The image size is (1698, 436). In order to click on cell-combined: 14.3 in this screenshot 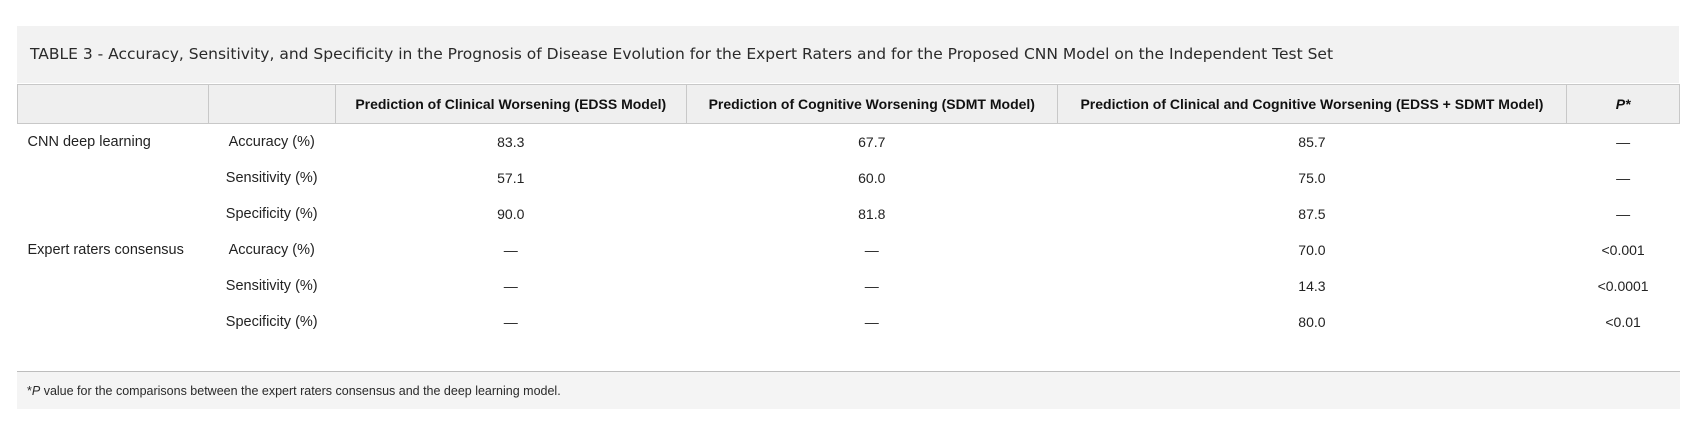, I will do `click(1312, 286)`.